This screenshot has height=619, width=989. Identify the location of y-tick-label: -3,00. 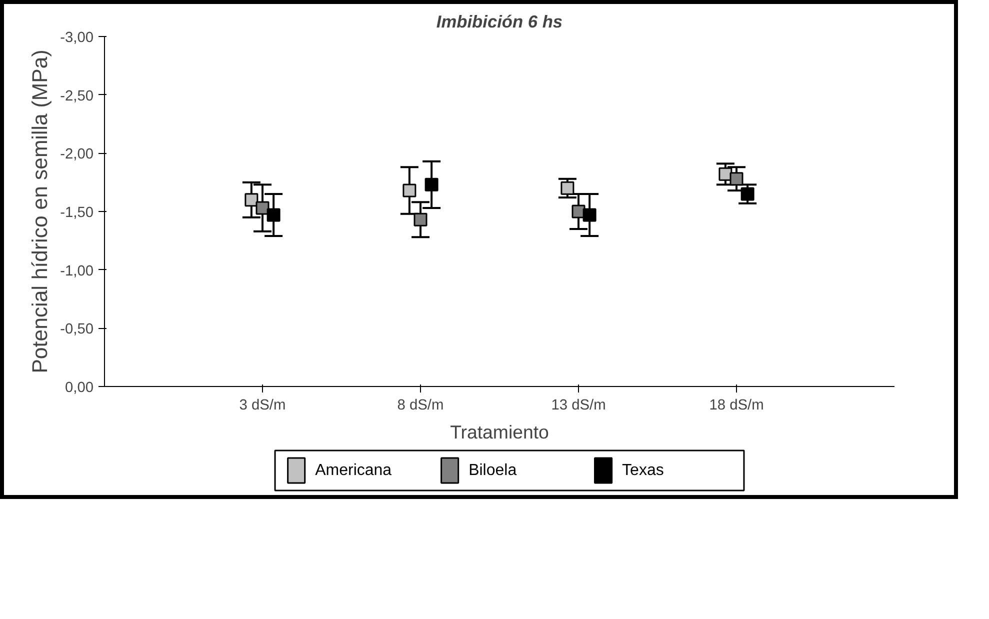
(77, 38).